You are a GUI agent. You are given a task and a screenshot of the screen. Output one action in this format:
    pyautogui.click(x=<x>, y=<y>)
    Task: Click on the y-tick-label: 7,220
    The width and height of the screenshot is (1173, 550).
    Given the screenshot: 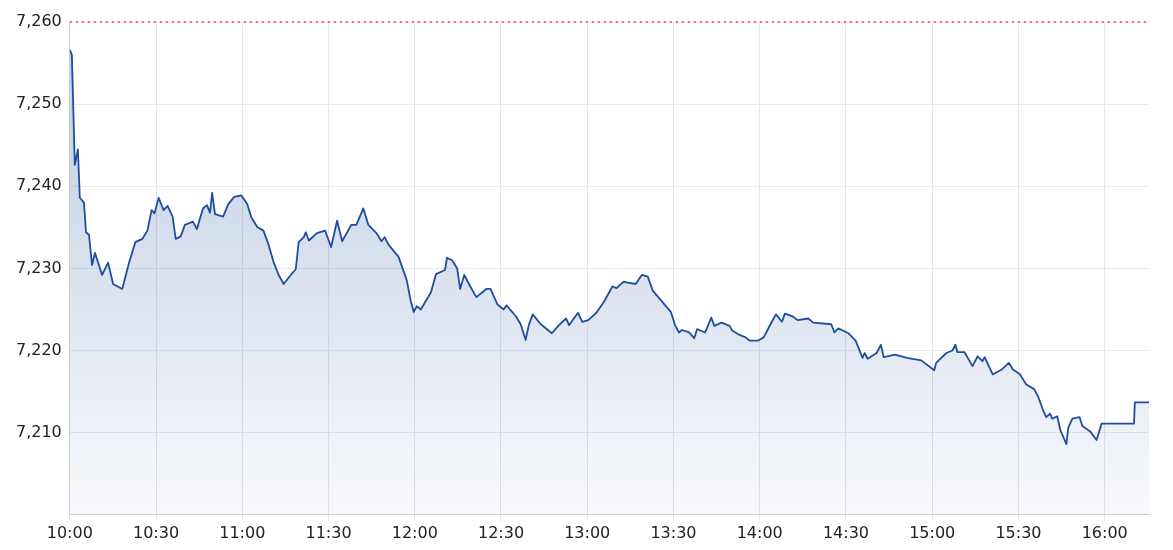 What is the action you would take?
    pyautogui.click(x=38, y=349)
    